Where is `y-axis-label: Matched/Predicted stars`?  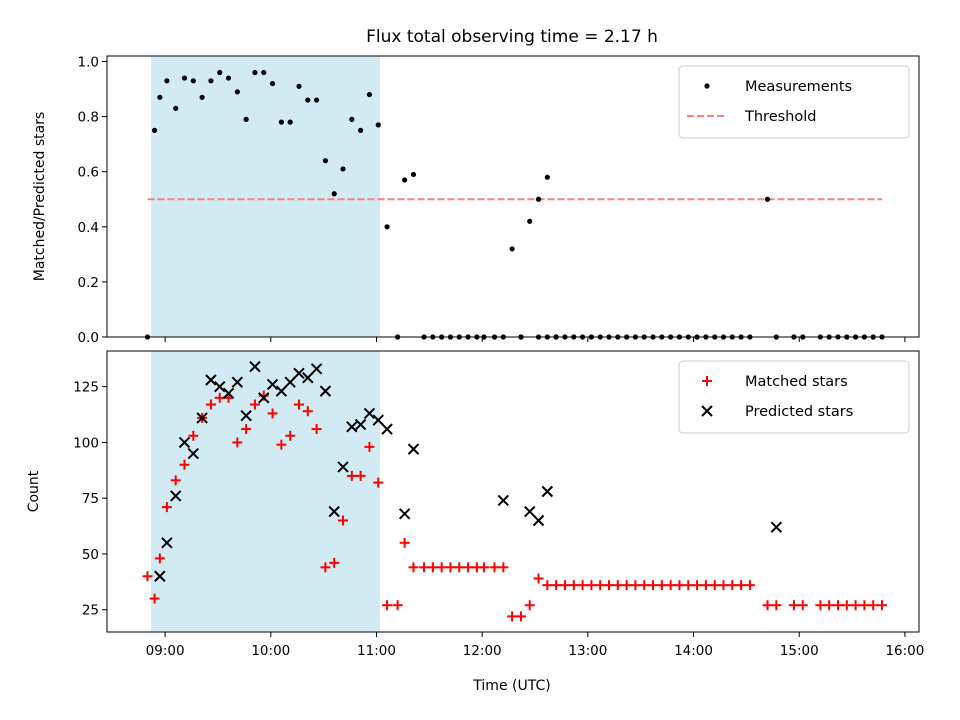 y-axis-label: Matched/Predicted stars is located at coordinates (40, 197).